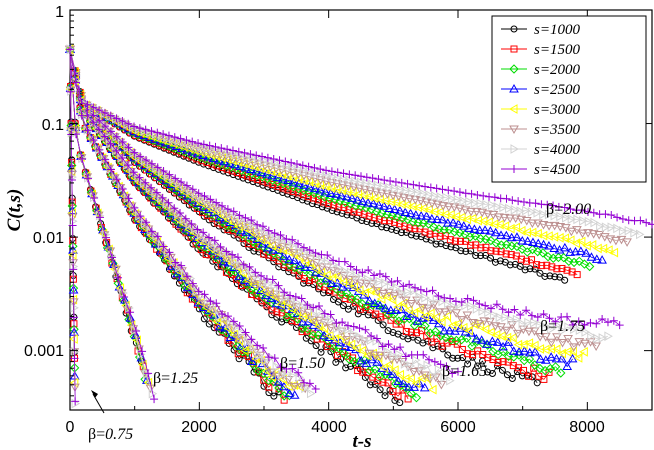 This screenshot has width=654, height=450. I want to click on point-s=3500-beta-2.00-77, so click(499, 217).